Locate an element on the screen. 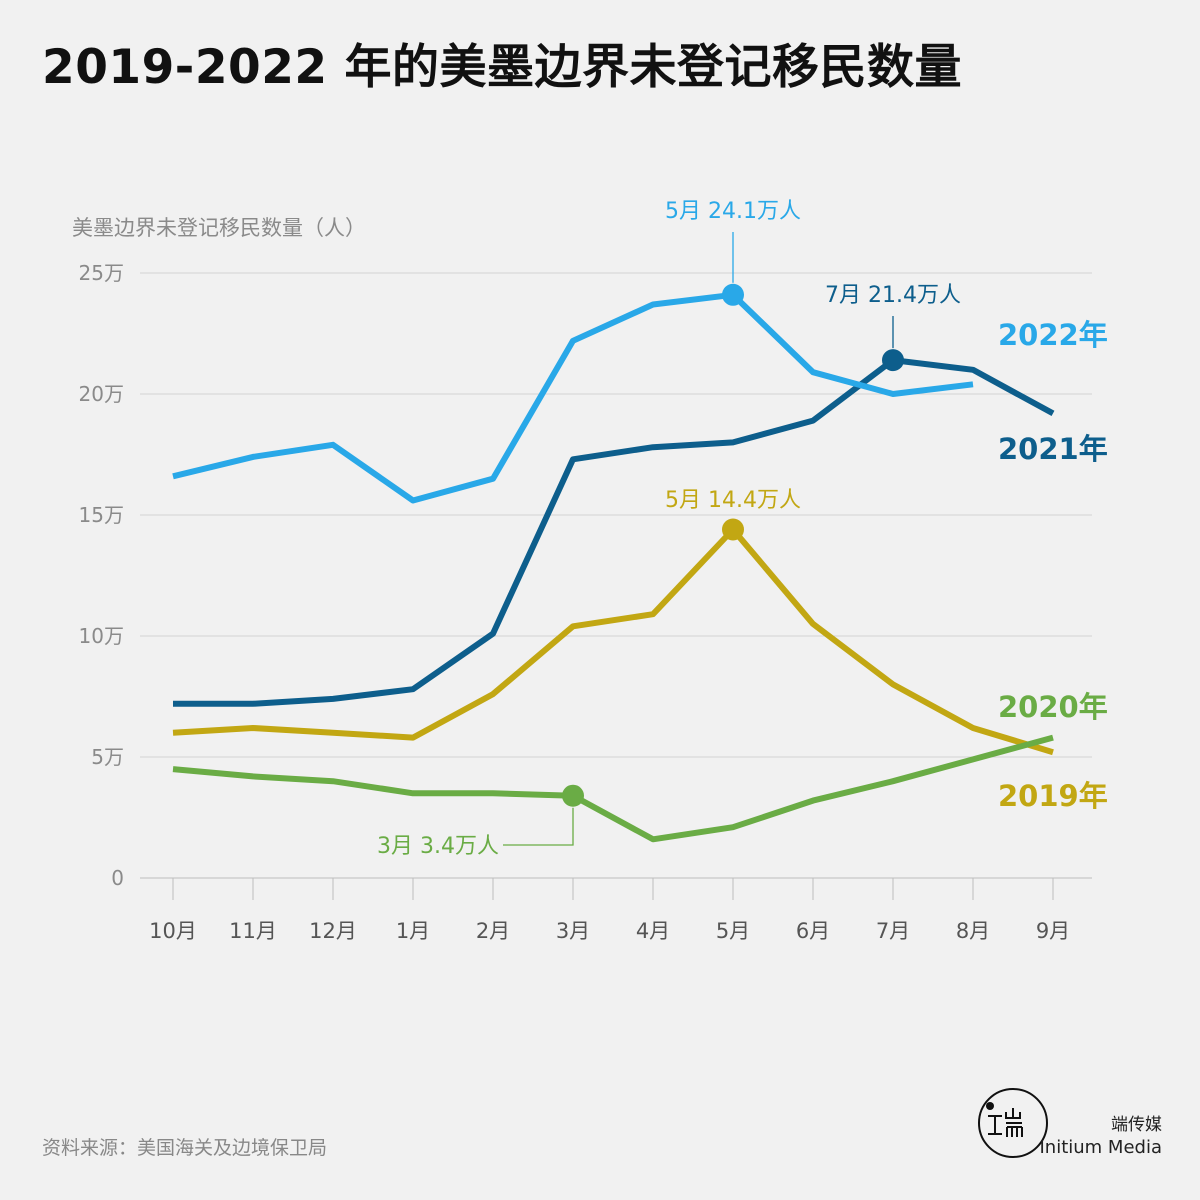 This screenshot has height=1200, width=1200. x-tick-label: 2月 is located at coordinates (493, 931).